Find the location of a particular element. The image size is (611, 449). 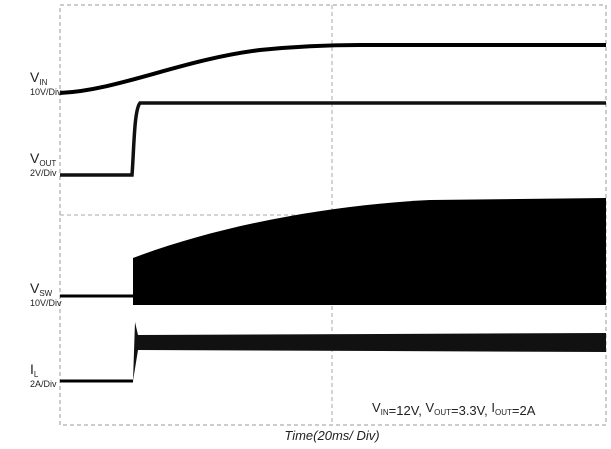

channel-name: IL is located at coordinates (34, 370).